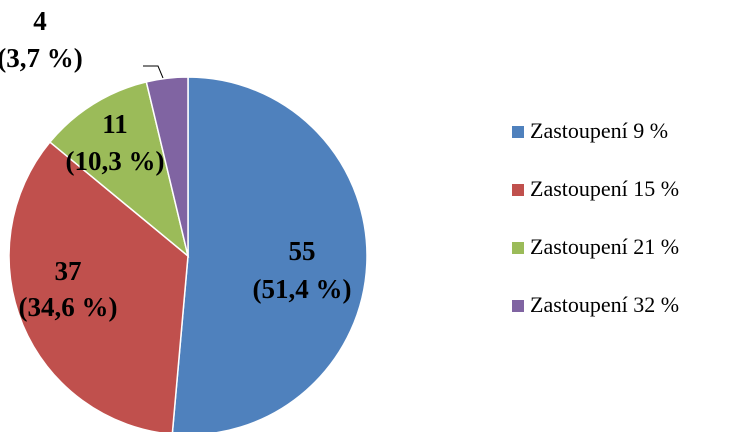  What do you see at coordinates (115, 124) in the screenshot?
I see `data-label: 11` at bounding box center [115, 124].